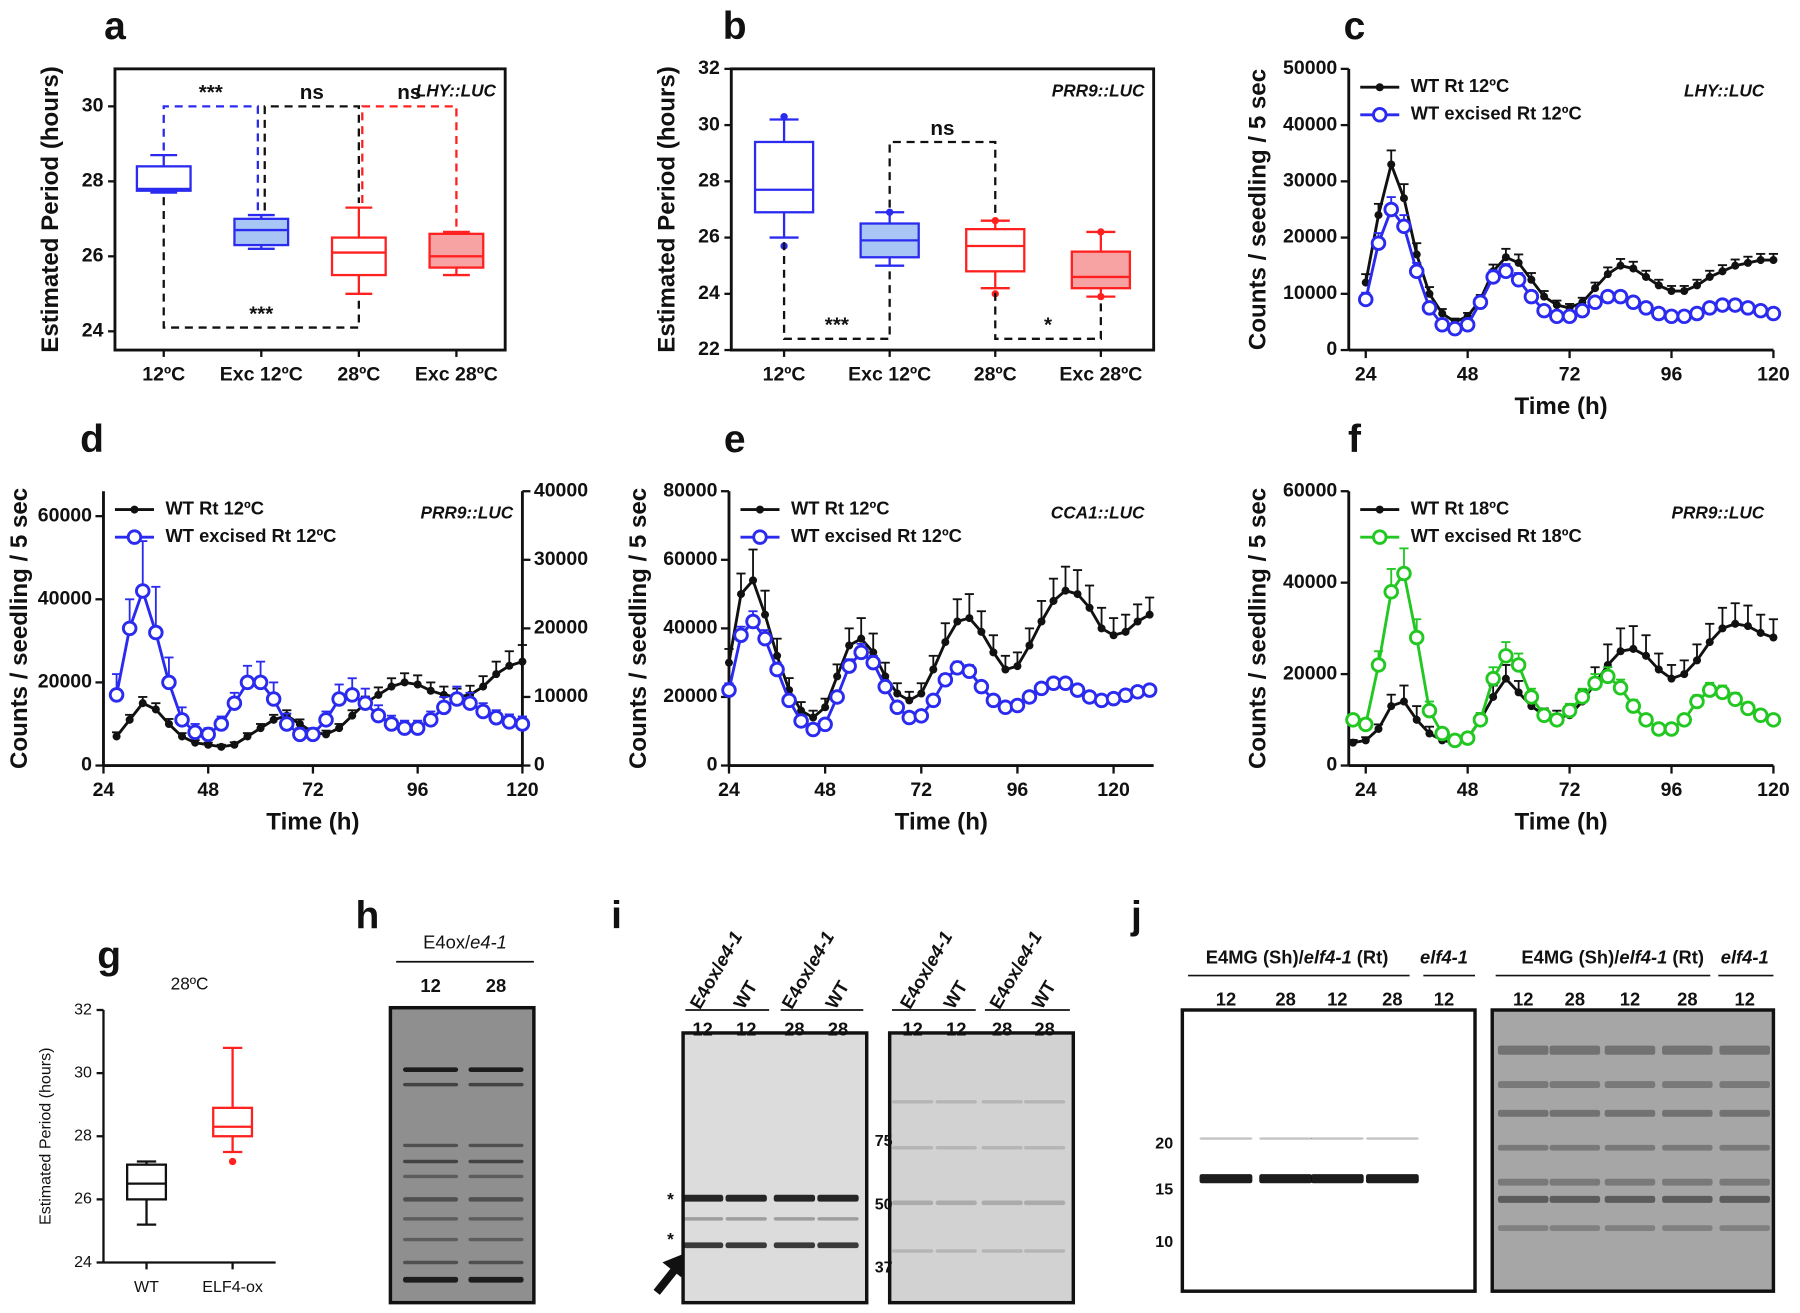 The width and height of the screenshot is (1800, 1313). What do you see at coordinates (1310, 582) in the screenshot?
I see `y-tick-label: 40000` at bounding box center [1310, 582].